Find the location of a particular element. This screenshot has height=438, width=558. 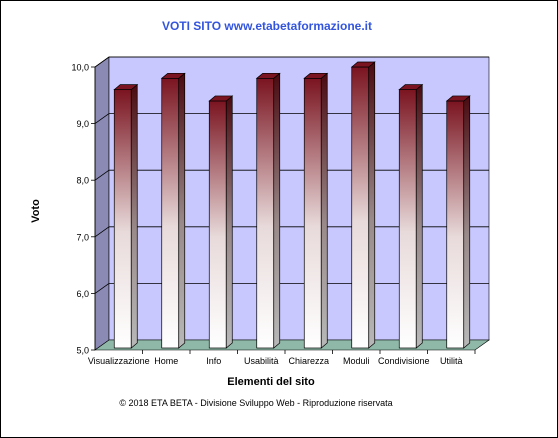

x-tick-label: Utilità is located at coordinates (451, 361).